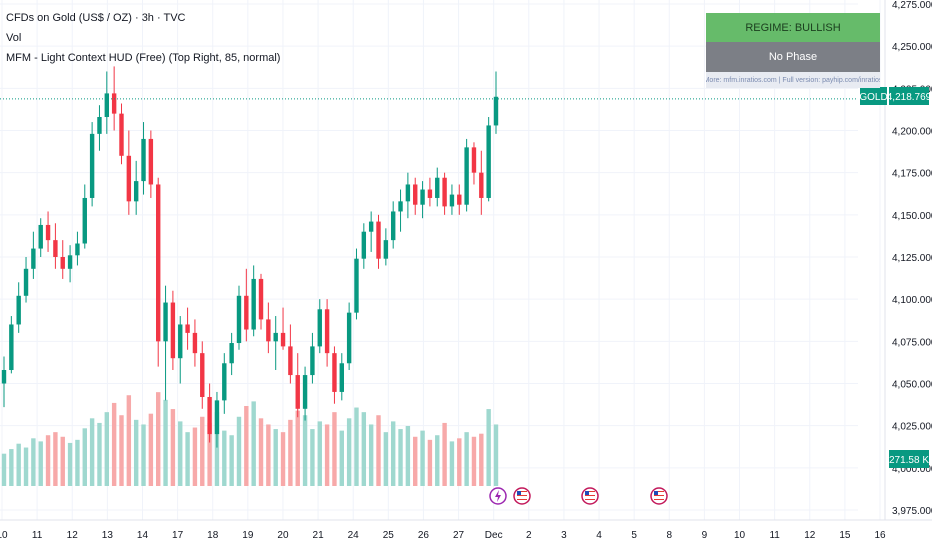  I want to click on x-tick-label: 17, so click(178, 535).